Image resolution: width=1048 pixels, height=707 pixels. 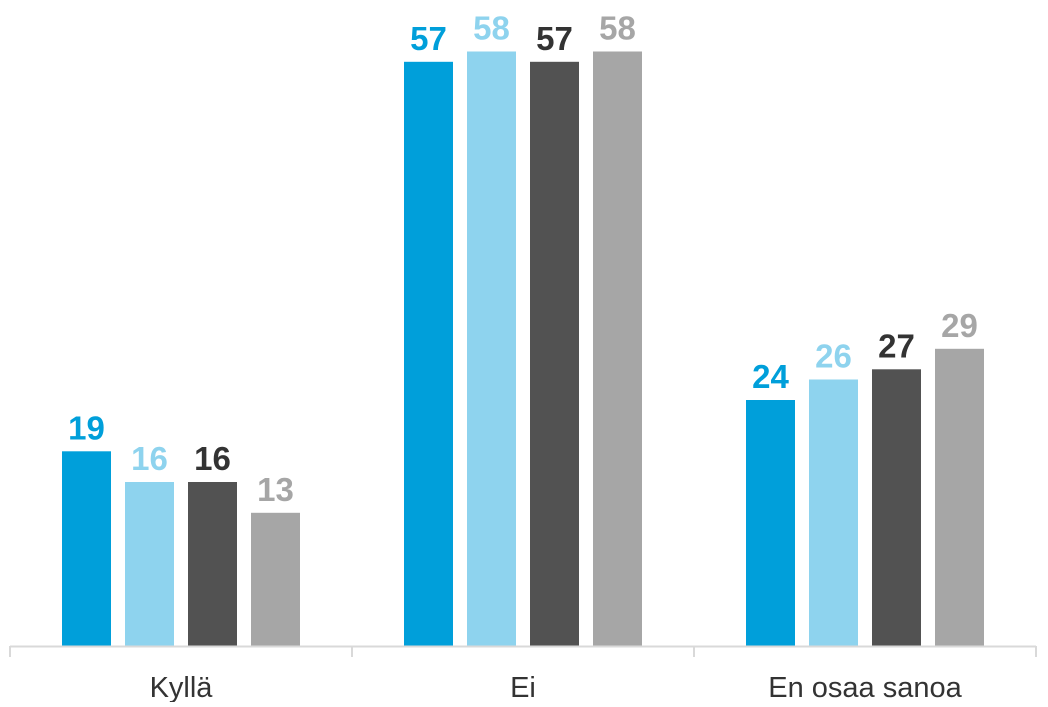 I want to click on data-label-1-3: 58, so click(x=617, y=28).